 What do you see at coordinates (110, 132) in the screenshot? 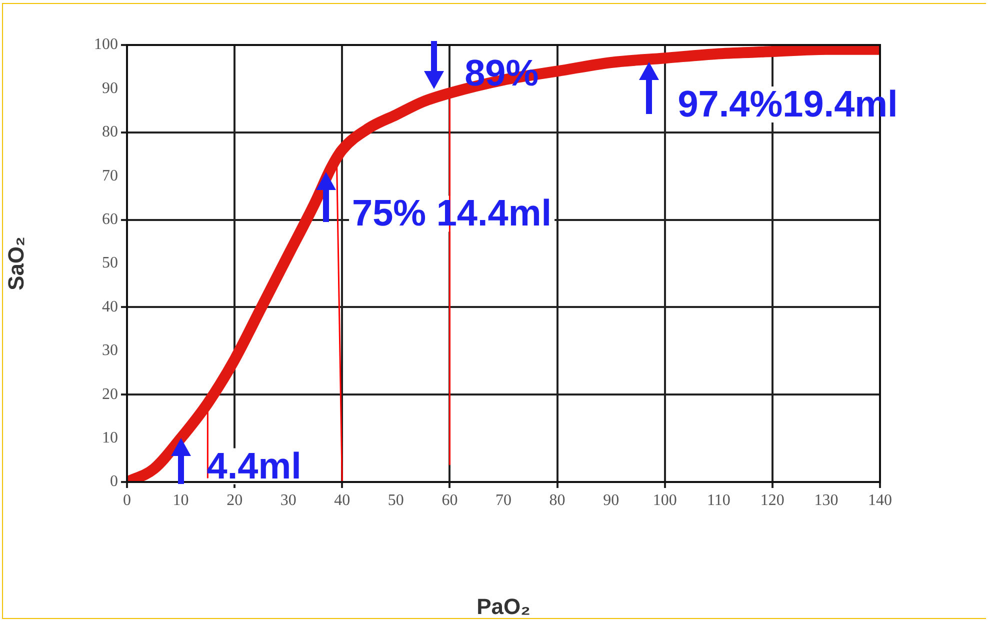
I see `y-tick-label: 80` at bounding box center [110, 132].